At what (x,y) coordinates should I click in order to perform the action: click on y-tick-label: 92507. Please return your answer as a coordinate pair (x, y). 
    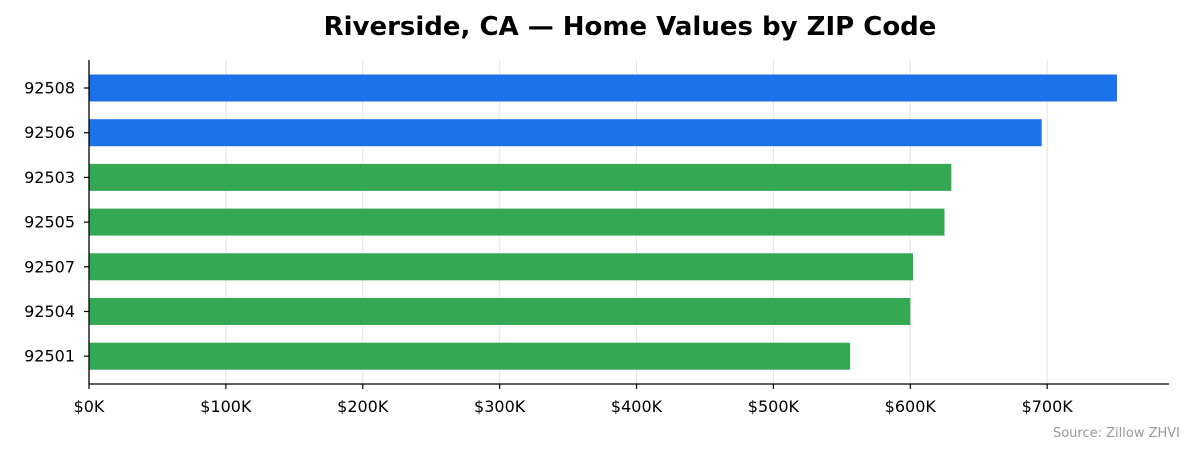
    Looking at the image, I should click on (49, 266).